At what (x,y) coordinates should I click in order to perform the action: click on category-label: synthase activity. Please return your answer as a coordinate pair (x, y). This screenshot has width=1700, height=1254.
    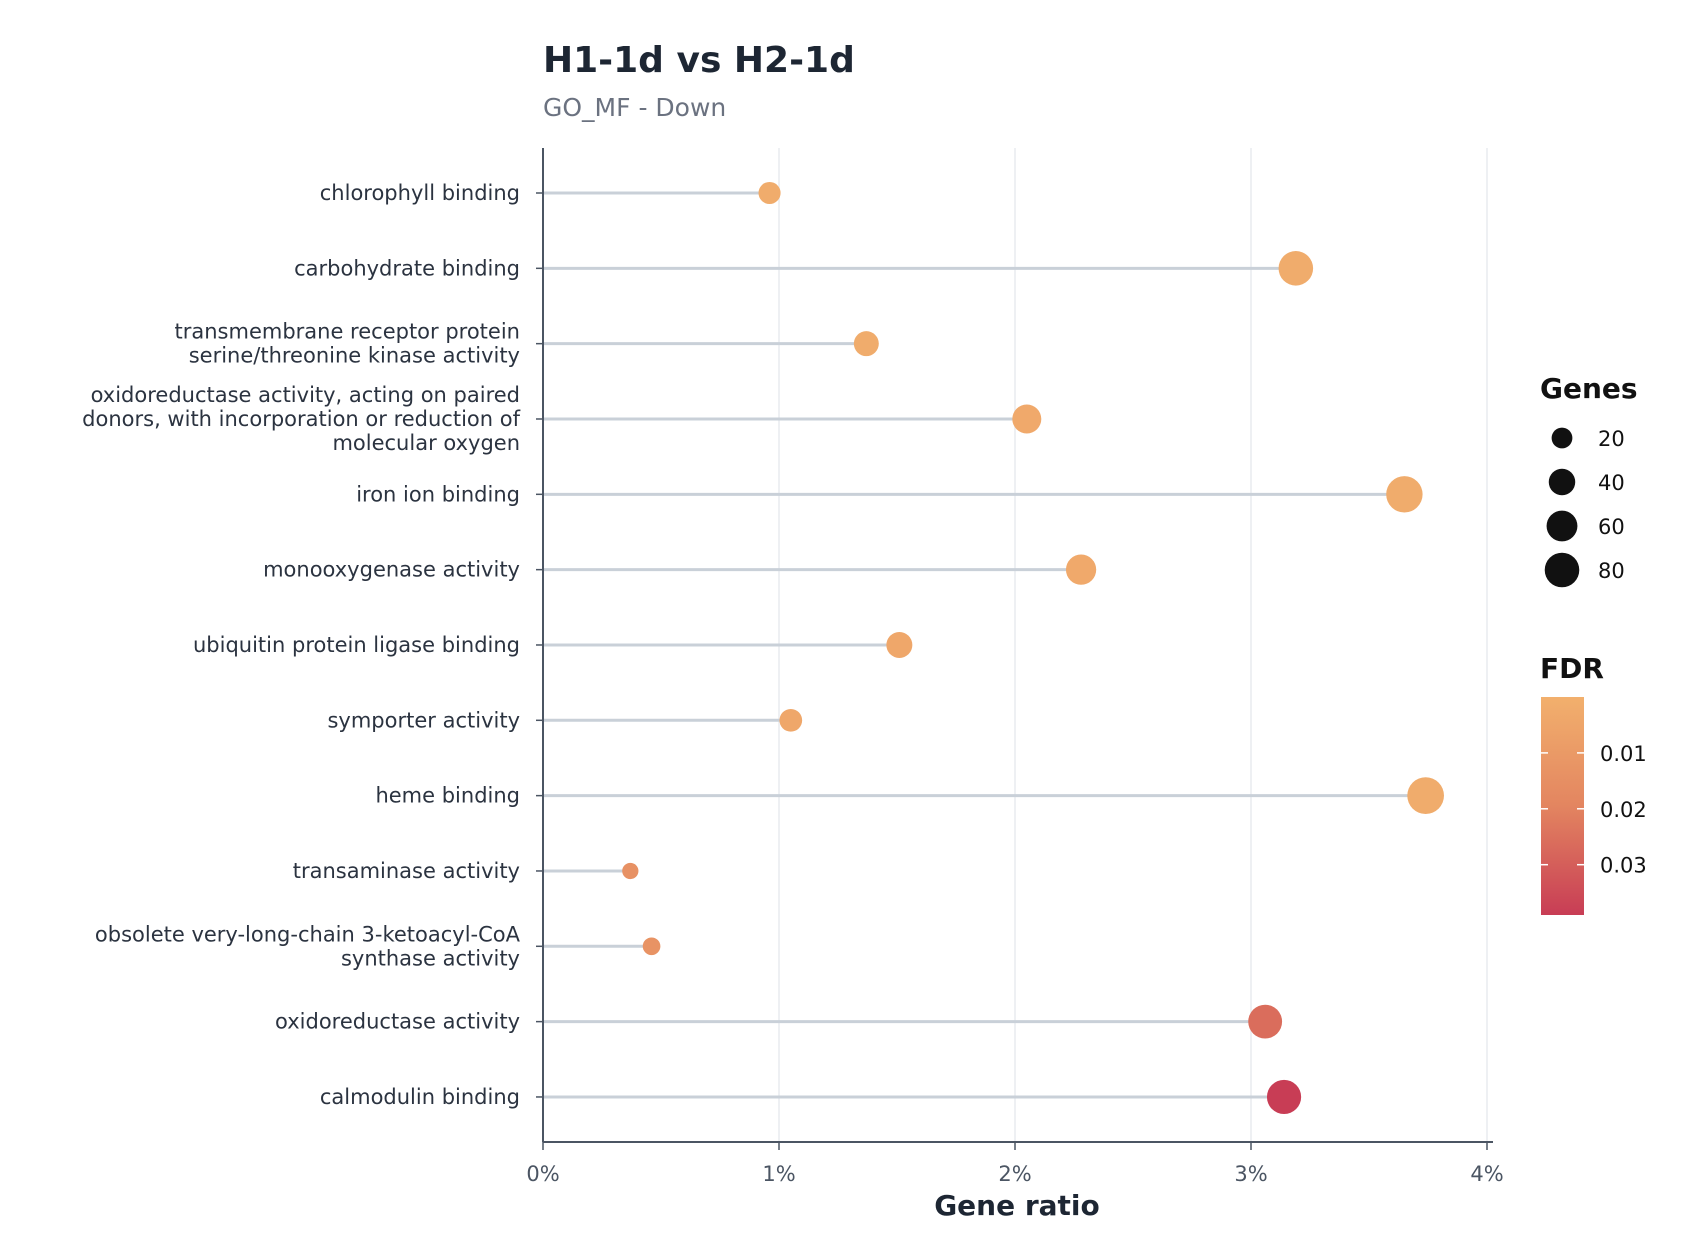
    Looking at the image, I should click on (430, 958).